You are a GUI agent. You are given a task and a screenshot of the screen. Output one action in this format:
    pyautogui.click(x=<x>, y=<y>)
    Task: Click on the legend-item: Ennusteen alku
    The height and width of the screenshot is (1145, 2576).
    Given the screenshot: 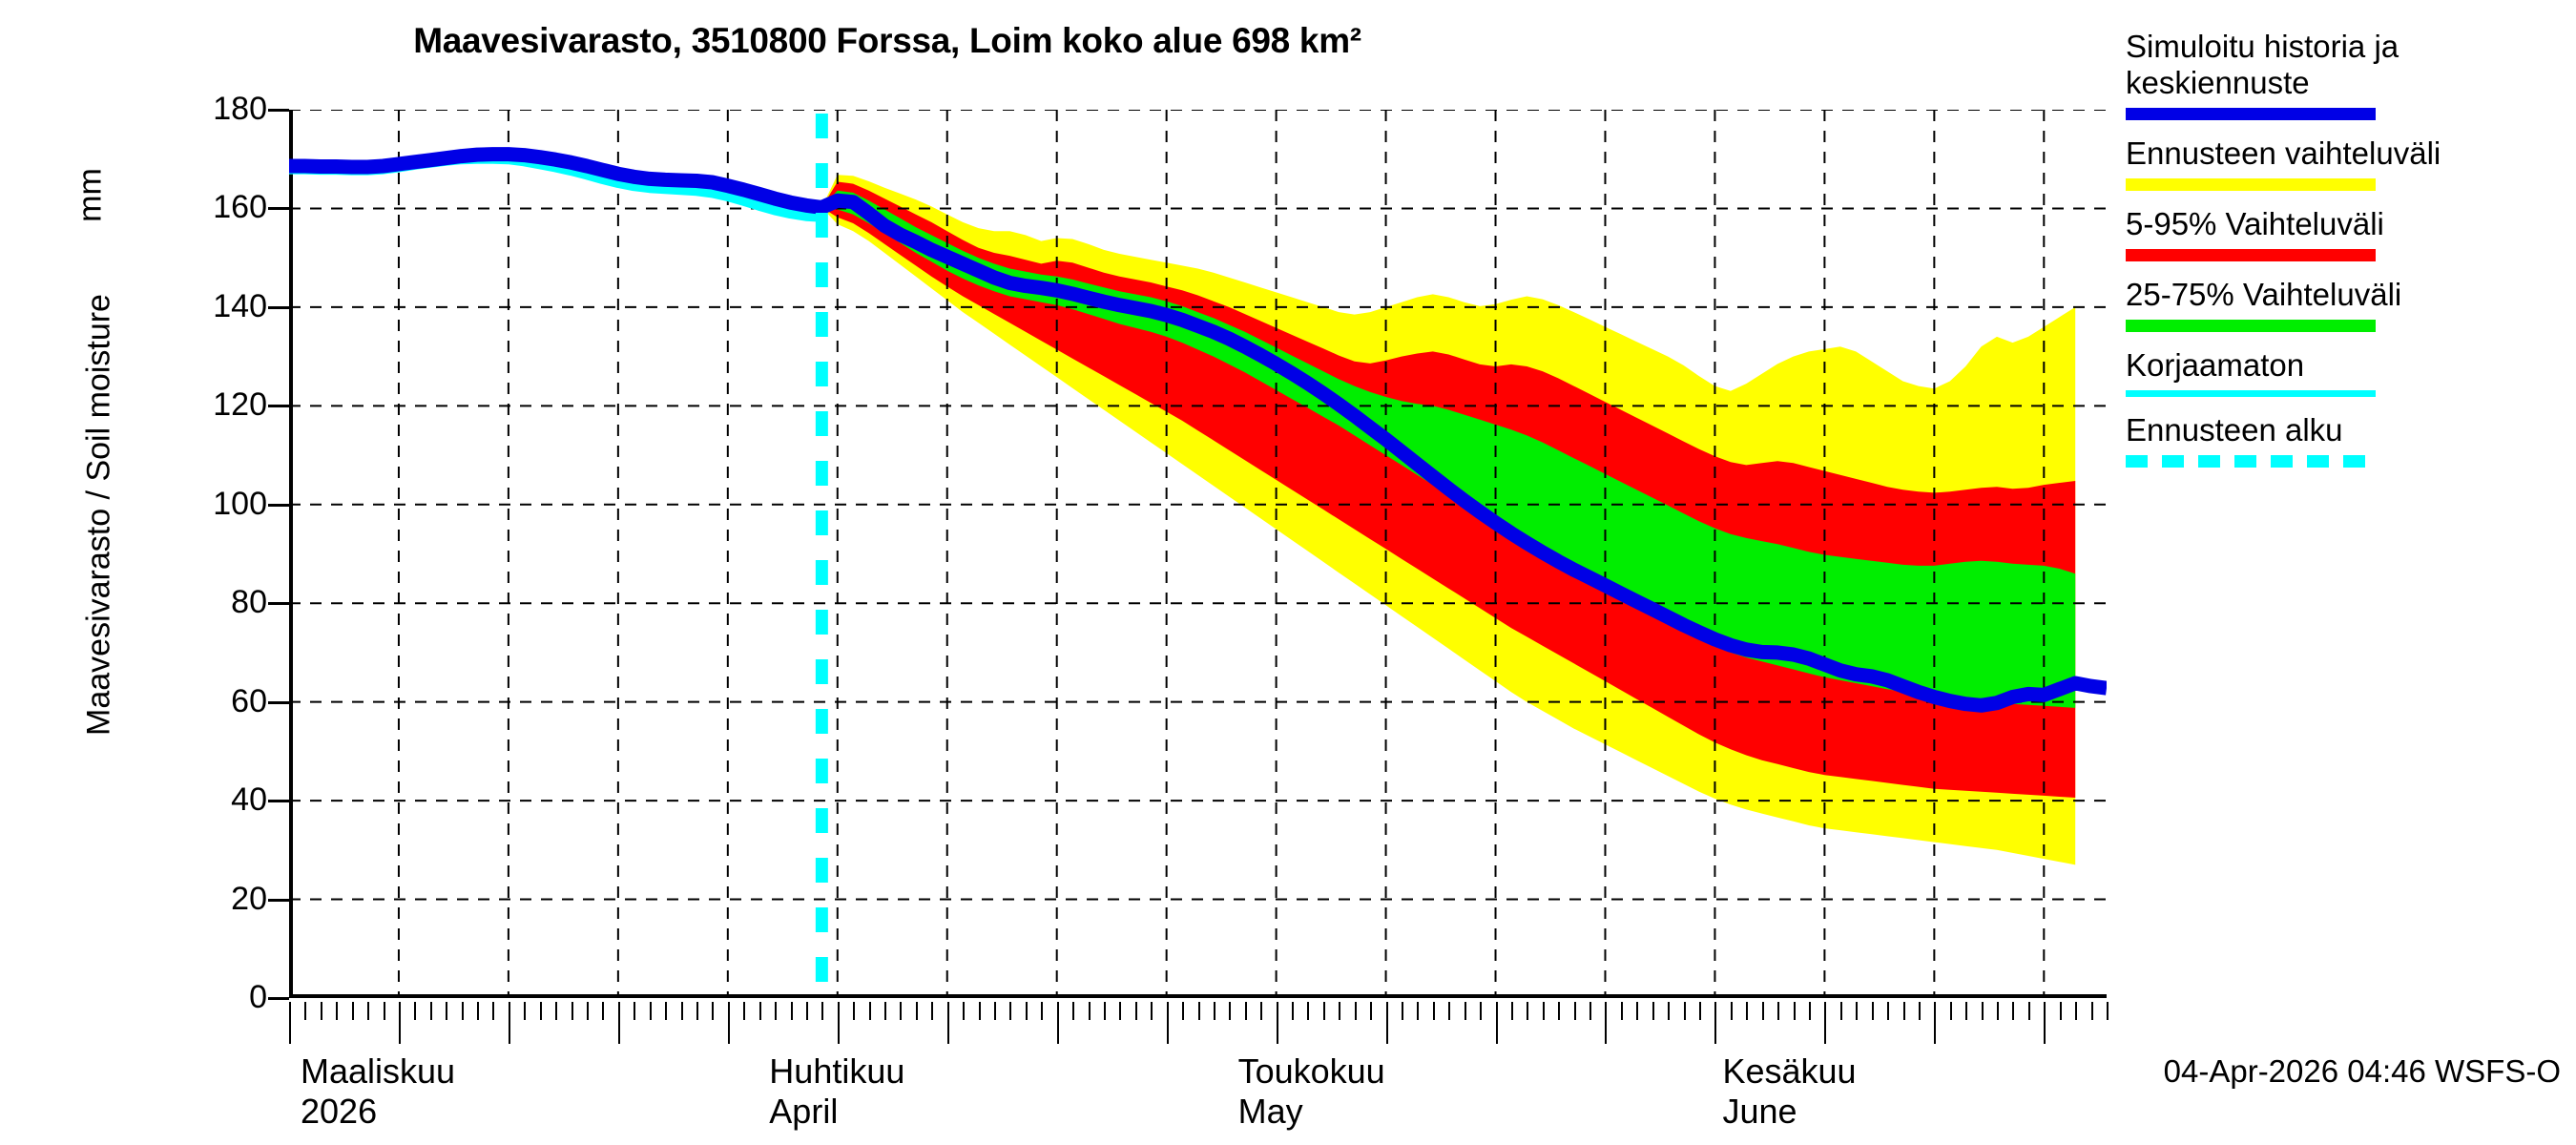 What is the action you would take?
    pyautogui.click(x=2350, y=440)
    